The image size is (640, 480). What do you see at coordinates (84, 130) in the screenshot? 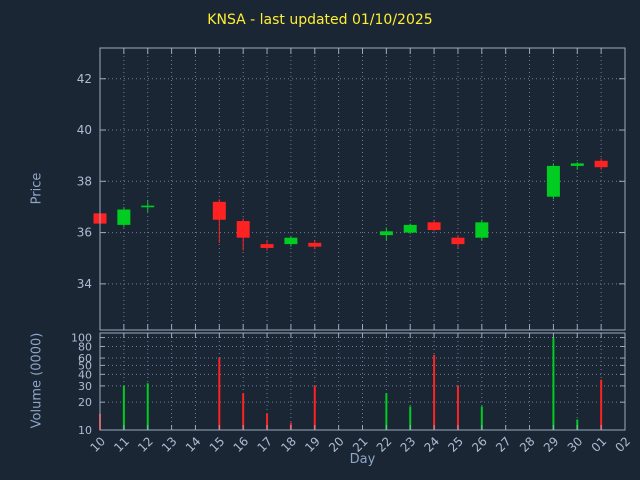
I see `price-tick-label: 40` at bounding box center [84, 130].